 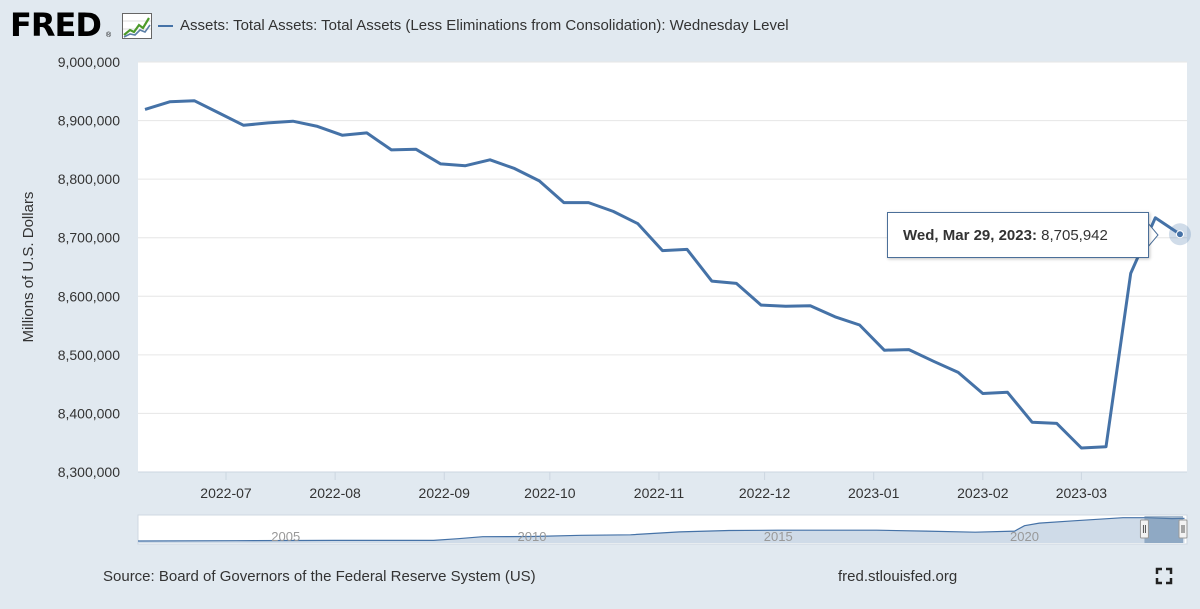 What do you see at coordinates (89, 472) in the screenshot?
I see `y-tick-label: 8,300,000` at bounding box center [89, 472].